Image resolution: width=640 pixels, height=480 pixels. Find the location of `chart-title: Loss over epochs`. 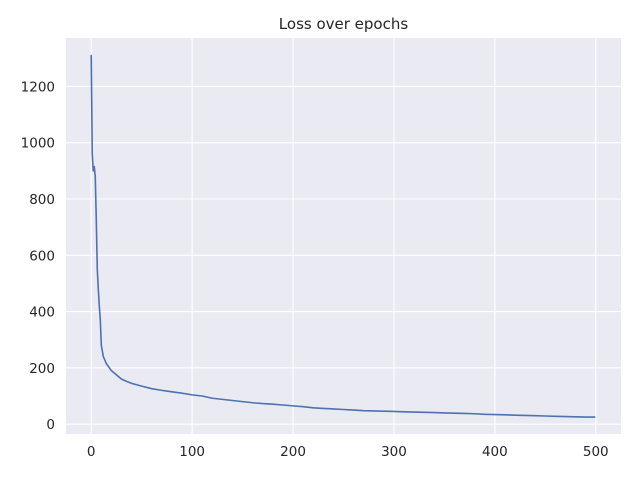

chart-title: Loss over epochs is located at coordinates (344, 24).